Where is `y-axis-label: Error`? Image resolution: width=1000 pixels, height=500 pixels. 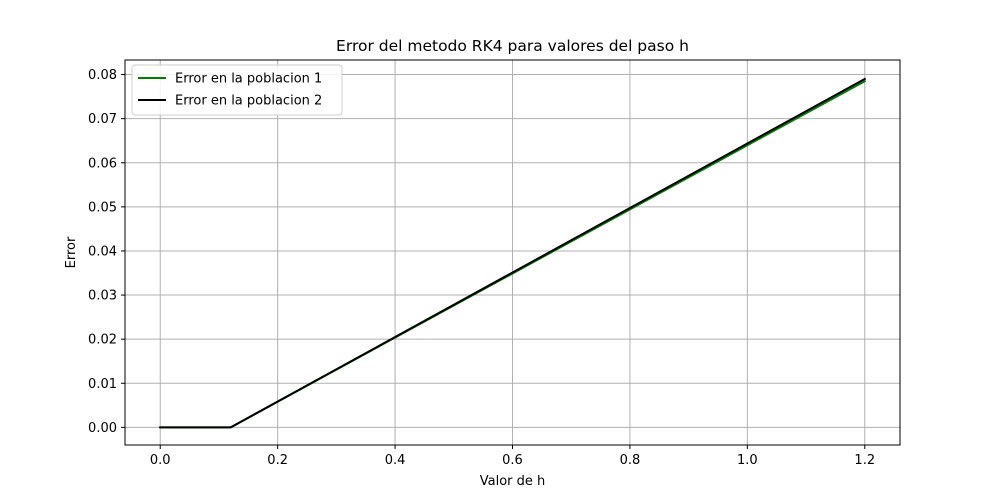 y-axis-label: Error is located at coordinates (71, 252).